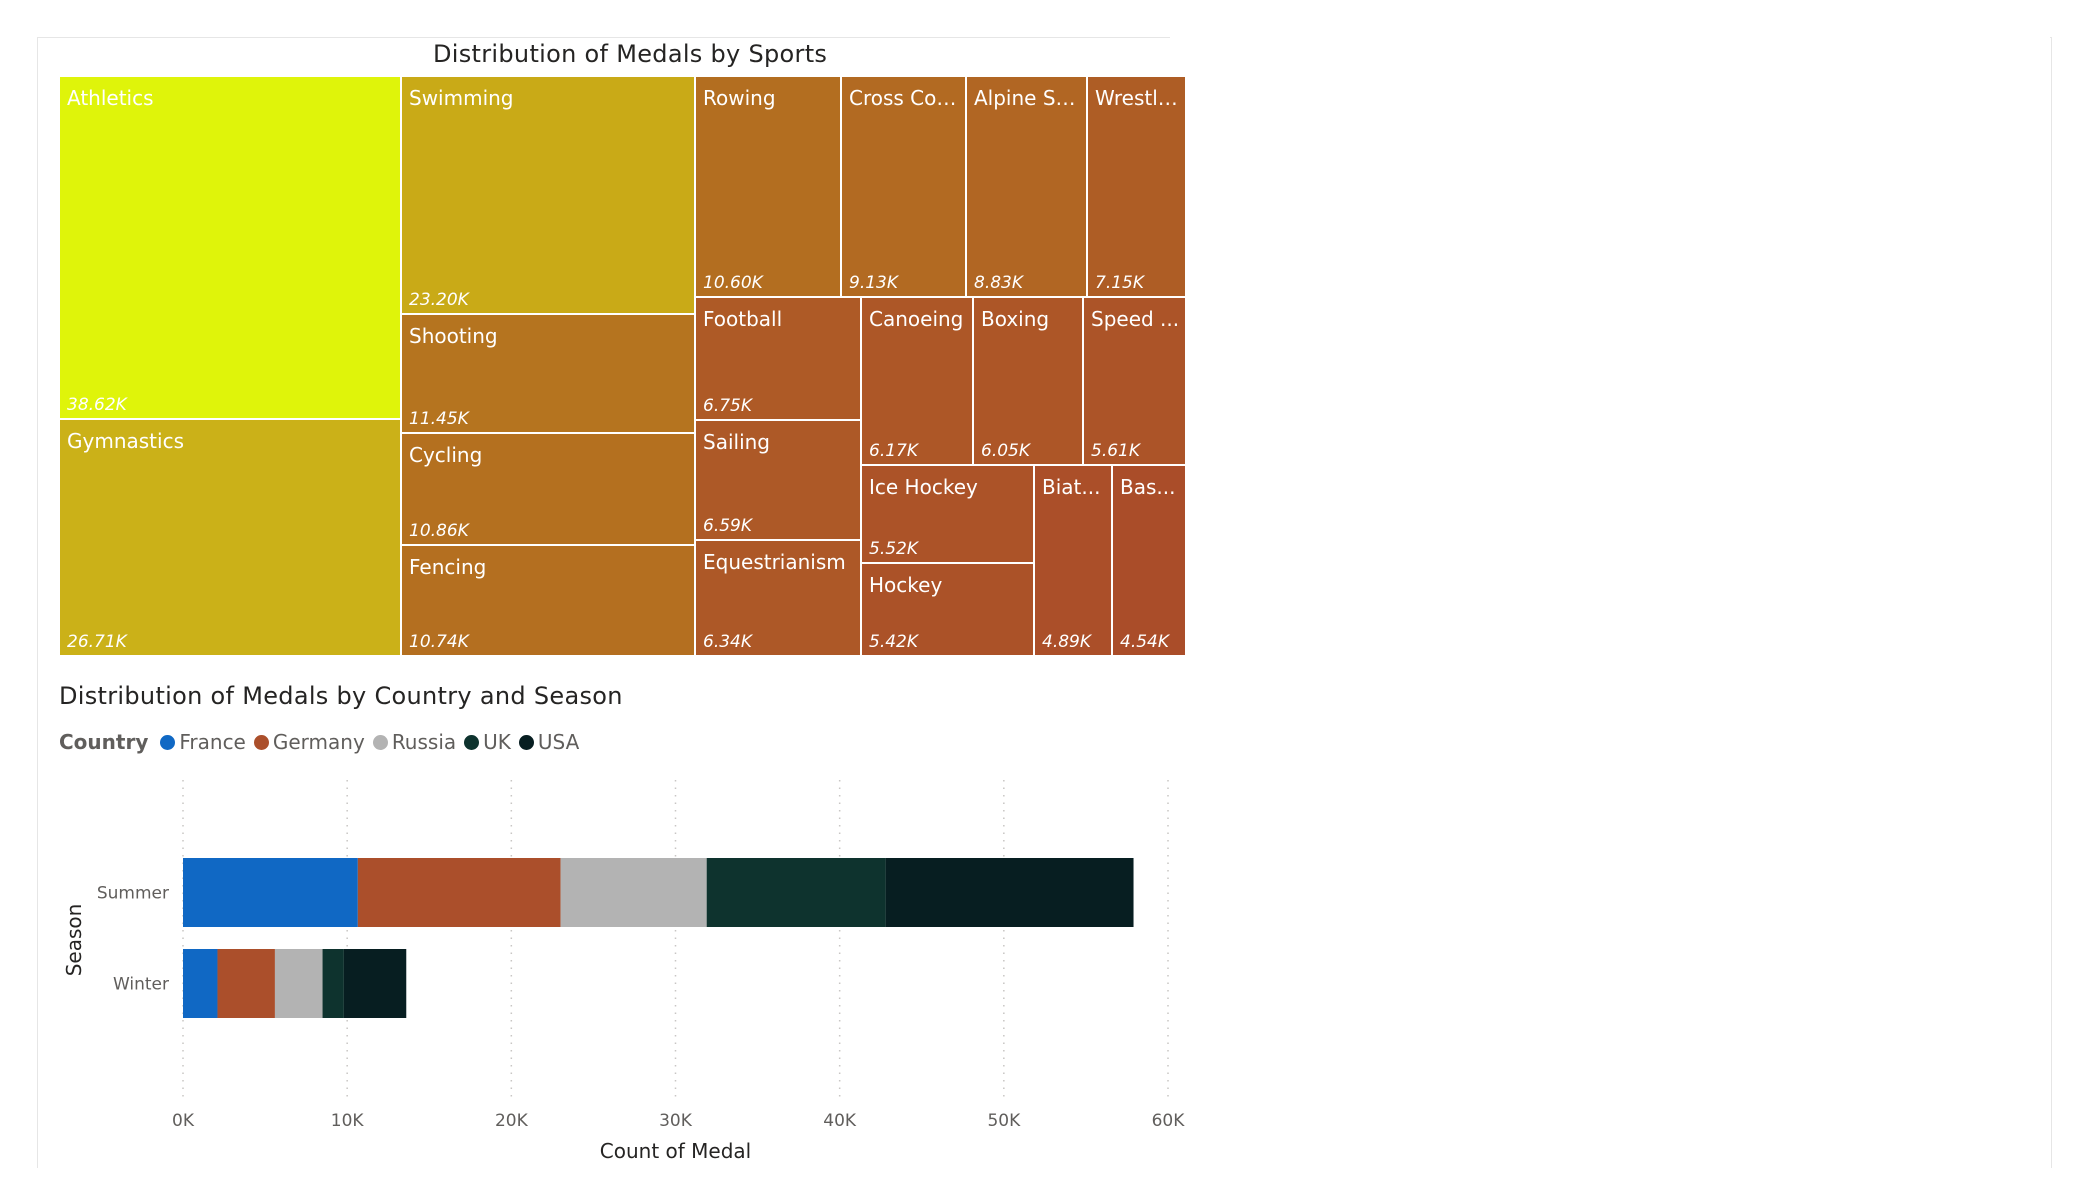 The width and height of the screenshot is (2075, 1200). I want to click on treemap-tile-value: 7.15K, so click(1119, 283).